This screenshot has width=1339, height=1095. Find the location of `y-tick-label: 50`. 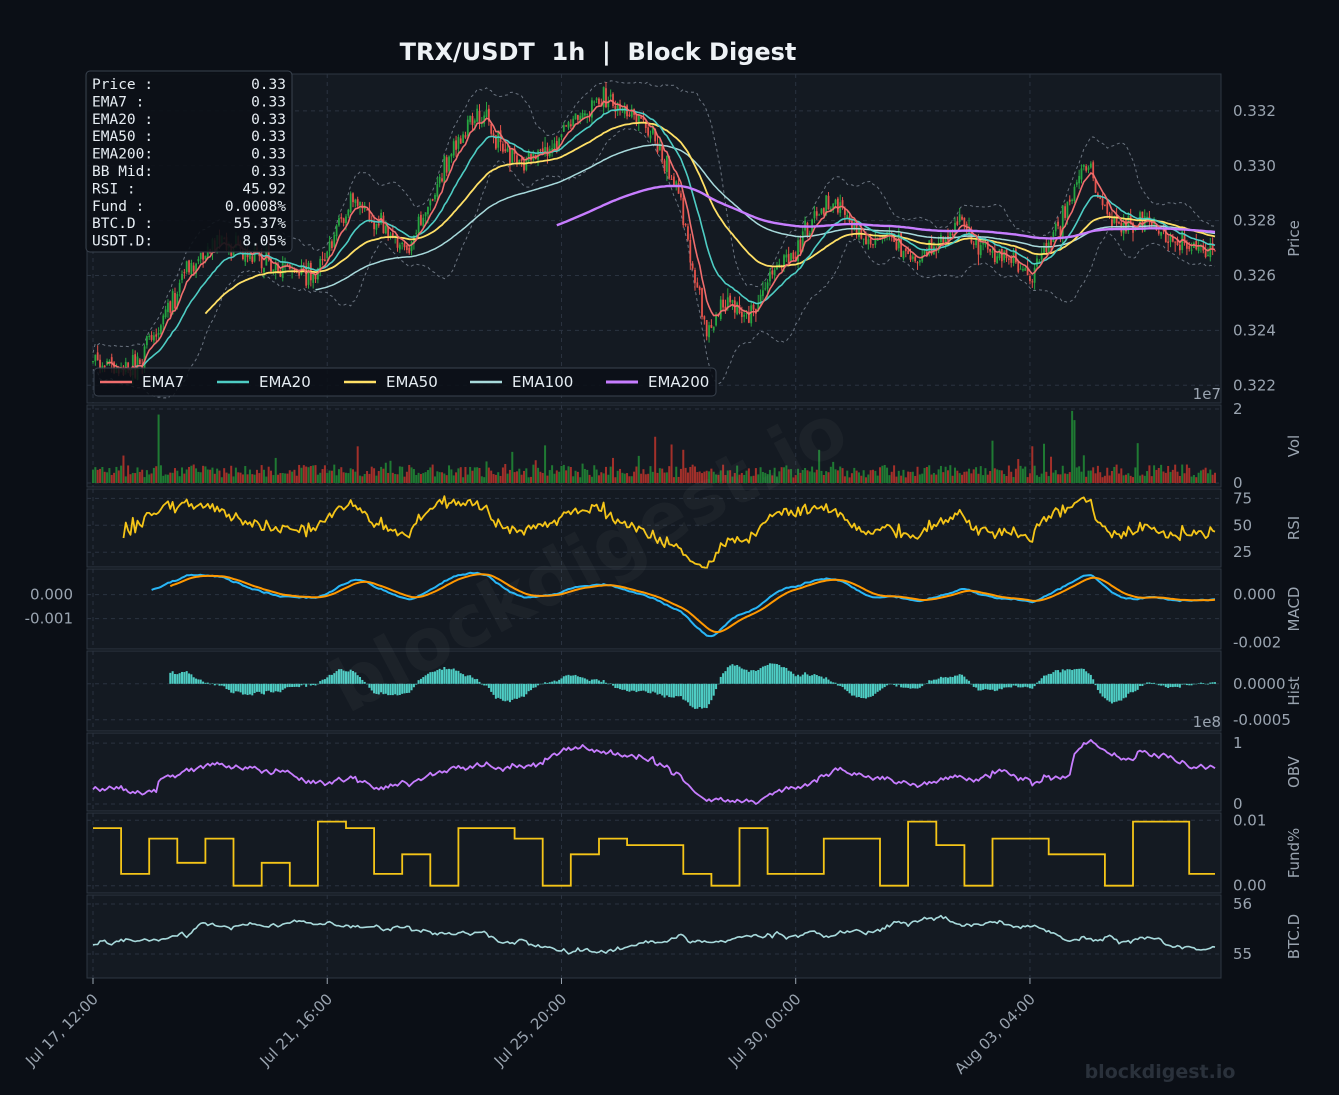

y-tick-label: 50 is located at coordinates (1242, 525).